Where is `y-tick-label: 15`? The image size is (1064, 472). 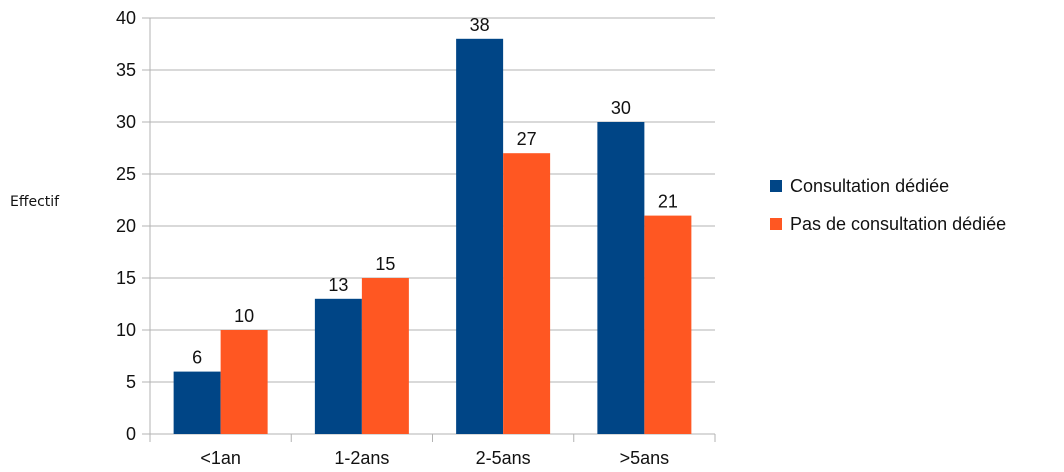
y-tick-label: 15 is located at coordinates (126, 278).